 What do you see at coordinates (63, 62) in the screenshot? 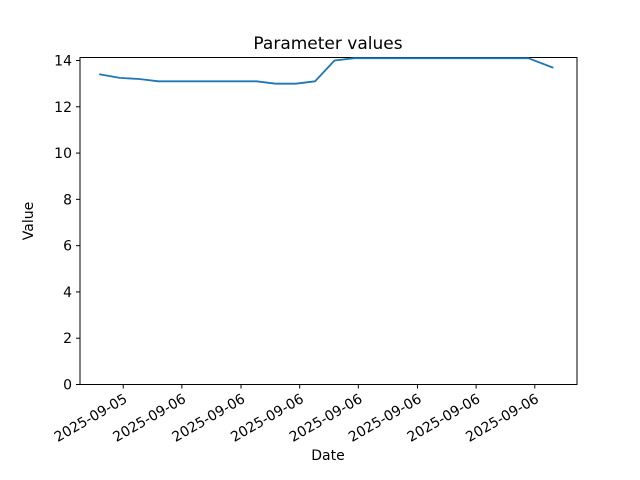
I see `y-tick-label: 14` at bounding box center [63, 62].